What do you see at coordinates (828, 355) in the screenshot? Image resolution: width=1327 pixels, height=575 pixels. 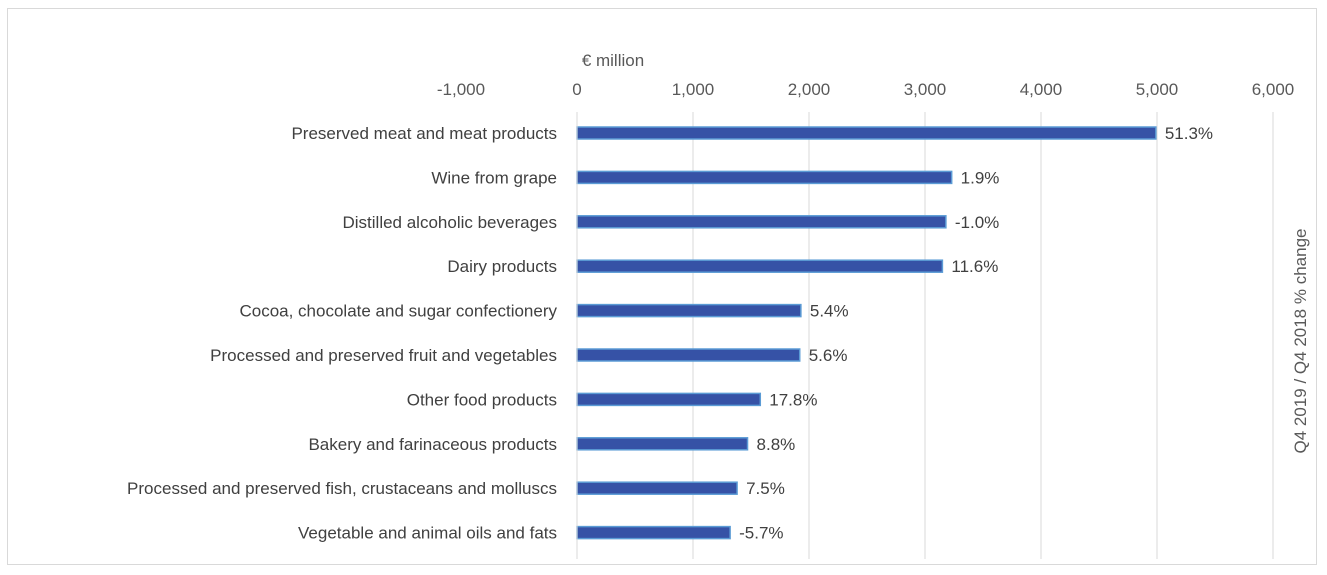 I see `data-label: 5.6%` at bounding box center [828, 355].